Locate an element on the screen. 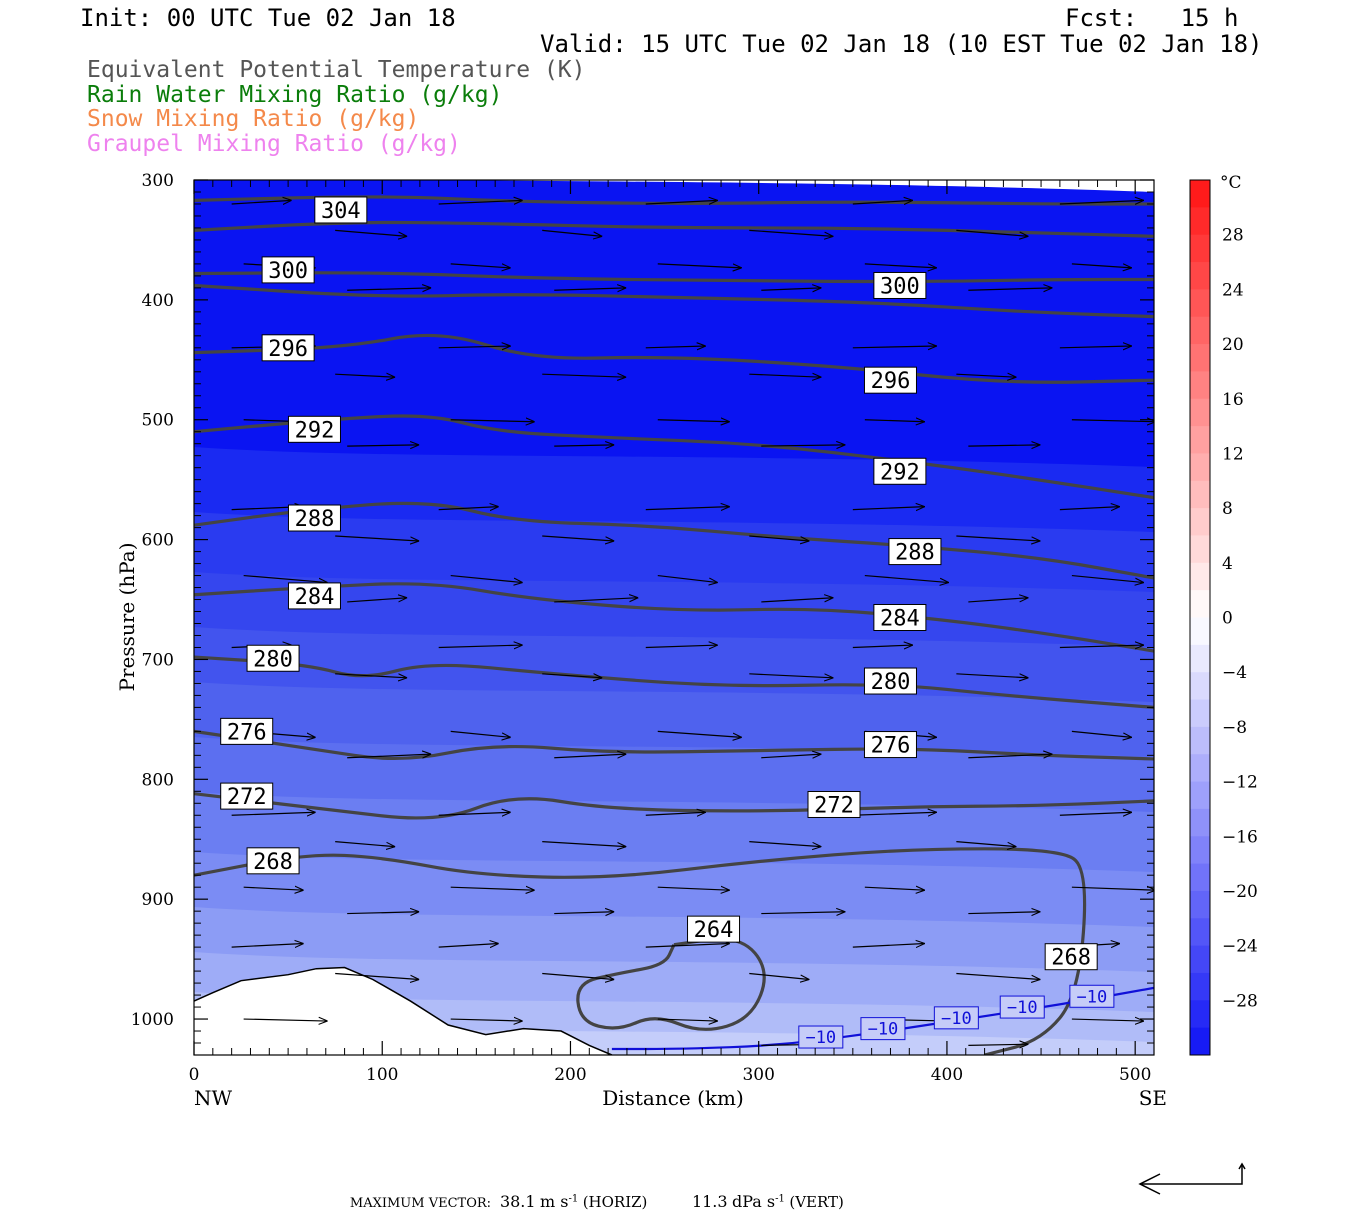  y-tick-label: 700 is located at coordinates (158, 660).